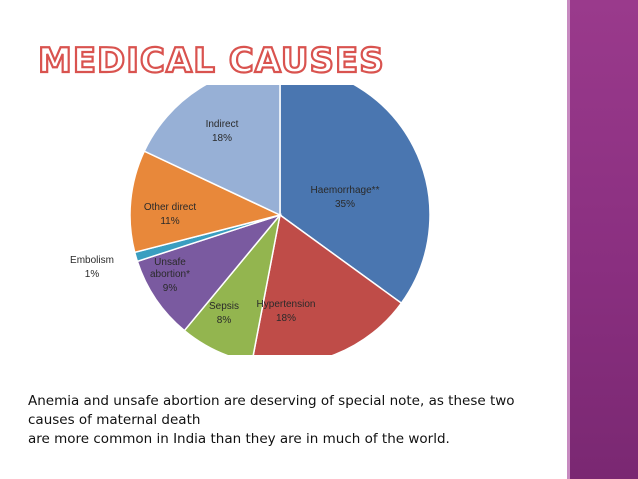  Describe the element at coordinates (602, 239) in the screenshot. I see `side-decoration-band` at that location.